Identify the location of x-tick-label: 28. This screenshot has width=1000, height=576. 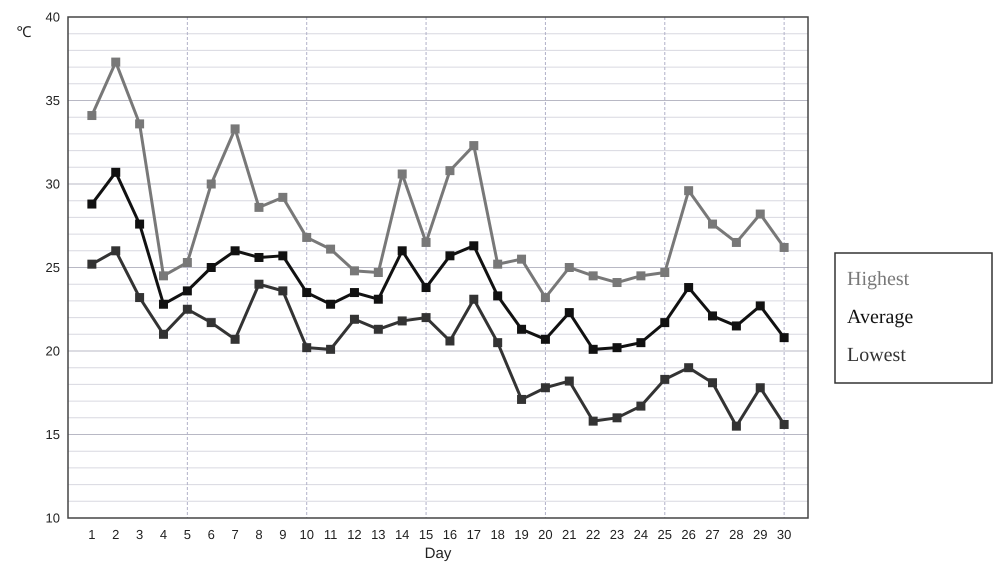
(736, 534).